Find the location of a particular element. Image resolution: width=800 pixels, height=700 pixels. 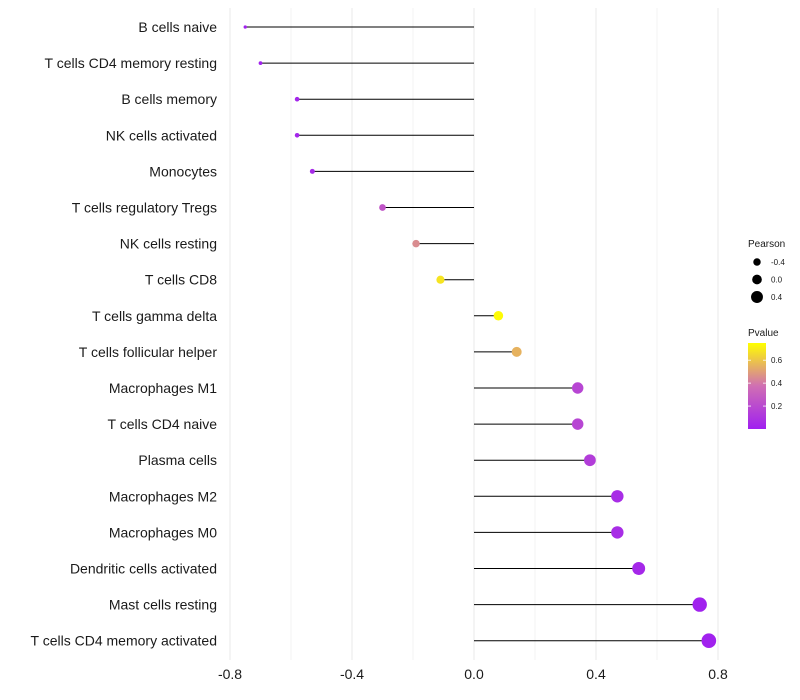

x-tick-label: 0.0 is located at coordinates (474, 674).